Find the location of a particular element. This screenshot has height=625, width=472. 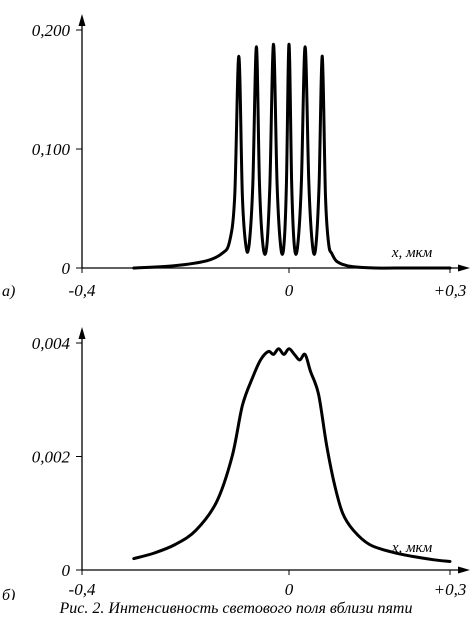

panel-label: б) is located at coordinates (8, 593).